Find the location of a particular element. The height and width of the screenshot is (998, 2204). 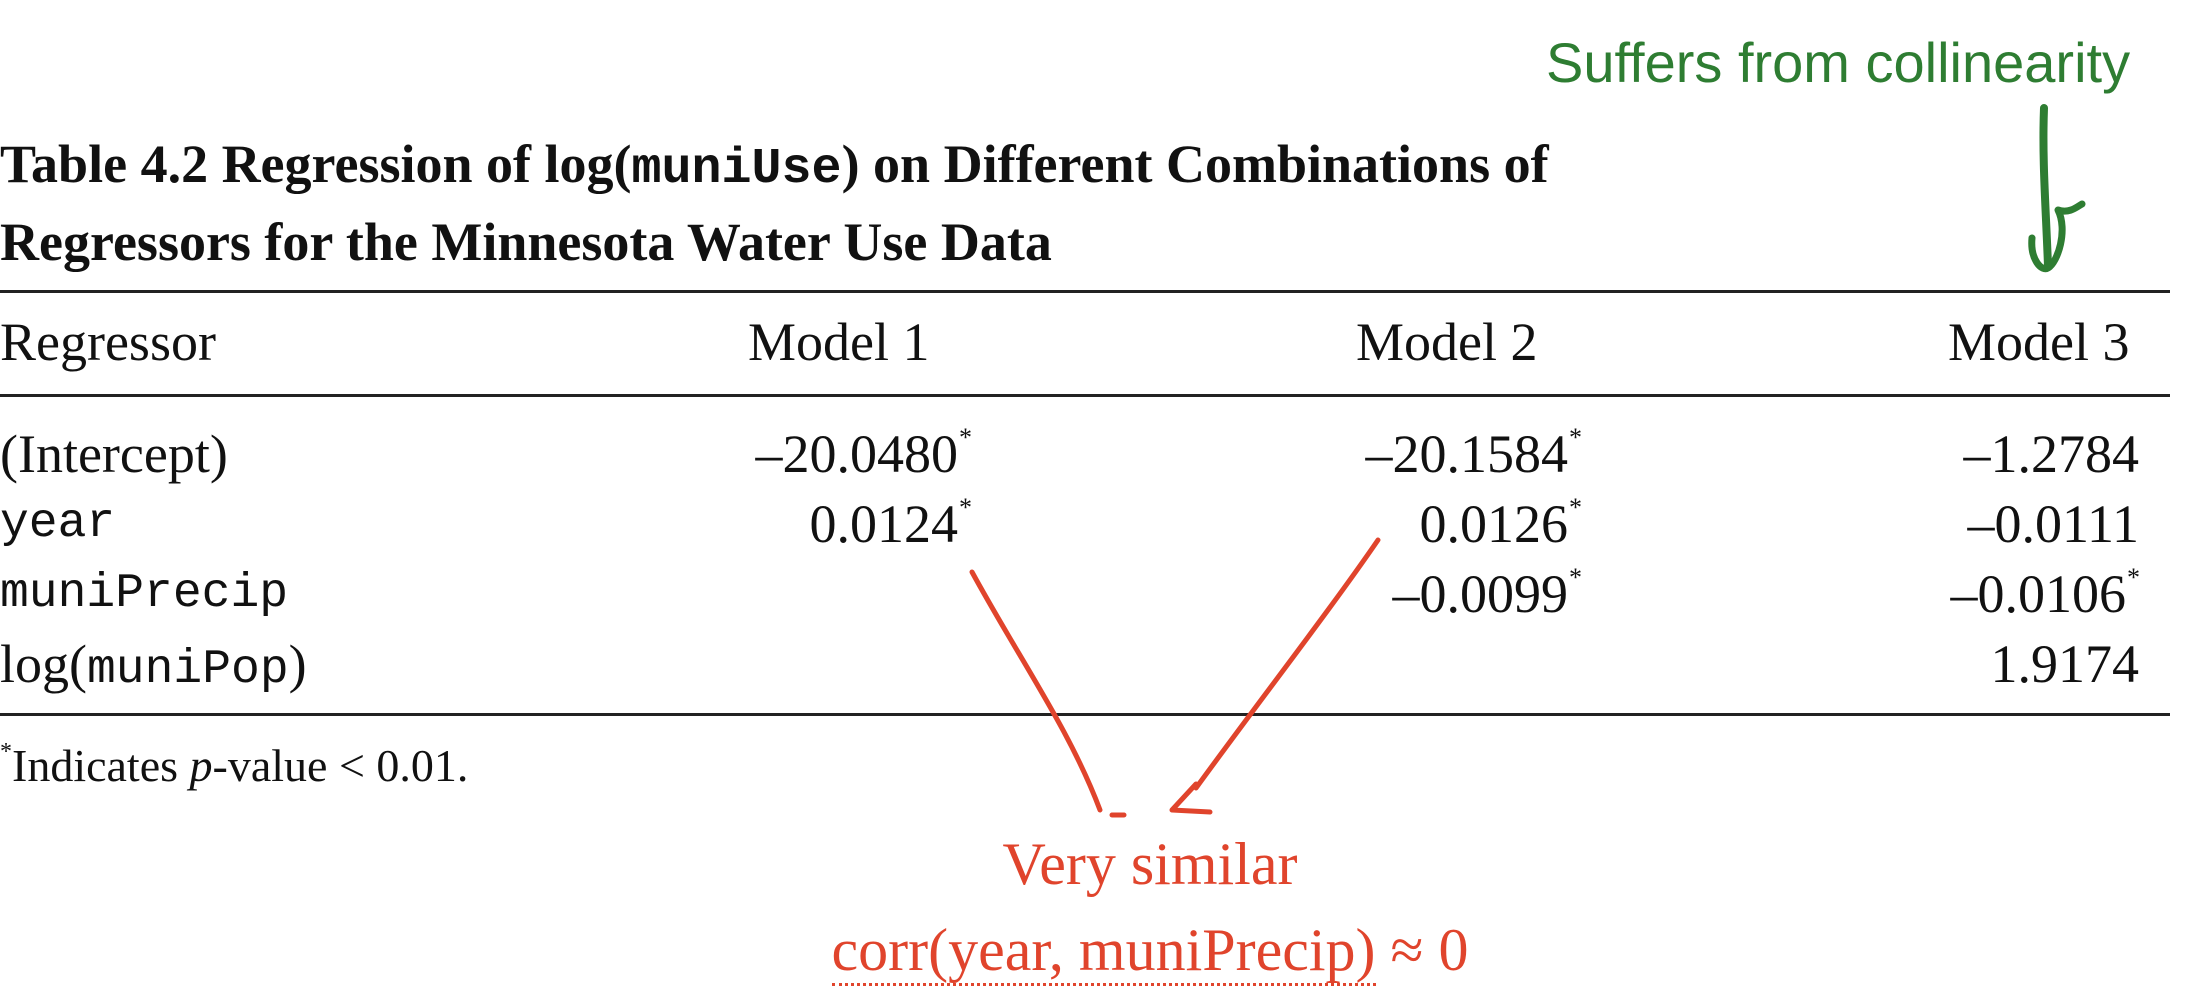

red-arrow-right is located at coordinates (1287, 664).